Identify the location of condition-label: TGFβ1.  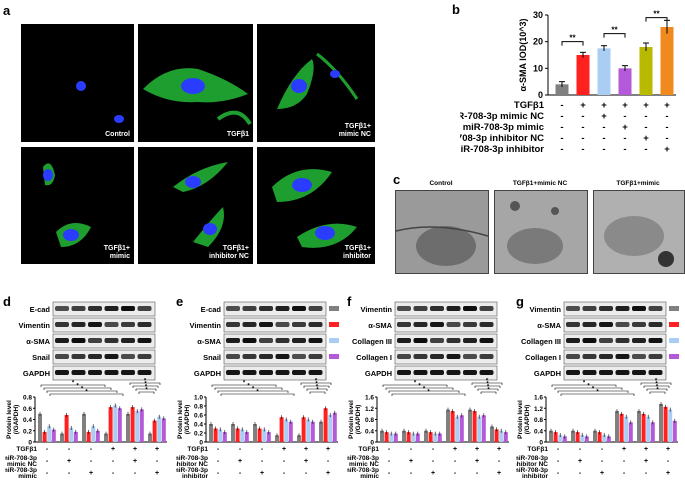
(529, 105).